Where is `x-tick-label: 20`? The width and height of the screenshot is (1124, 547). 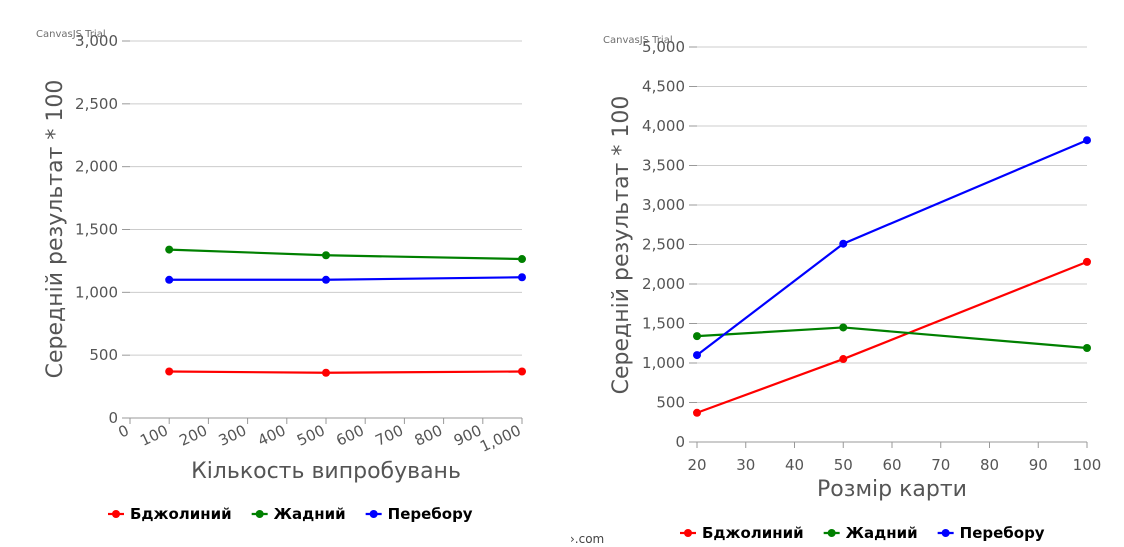 x-tick-label: 20 is located at coordinates (696, 465).